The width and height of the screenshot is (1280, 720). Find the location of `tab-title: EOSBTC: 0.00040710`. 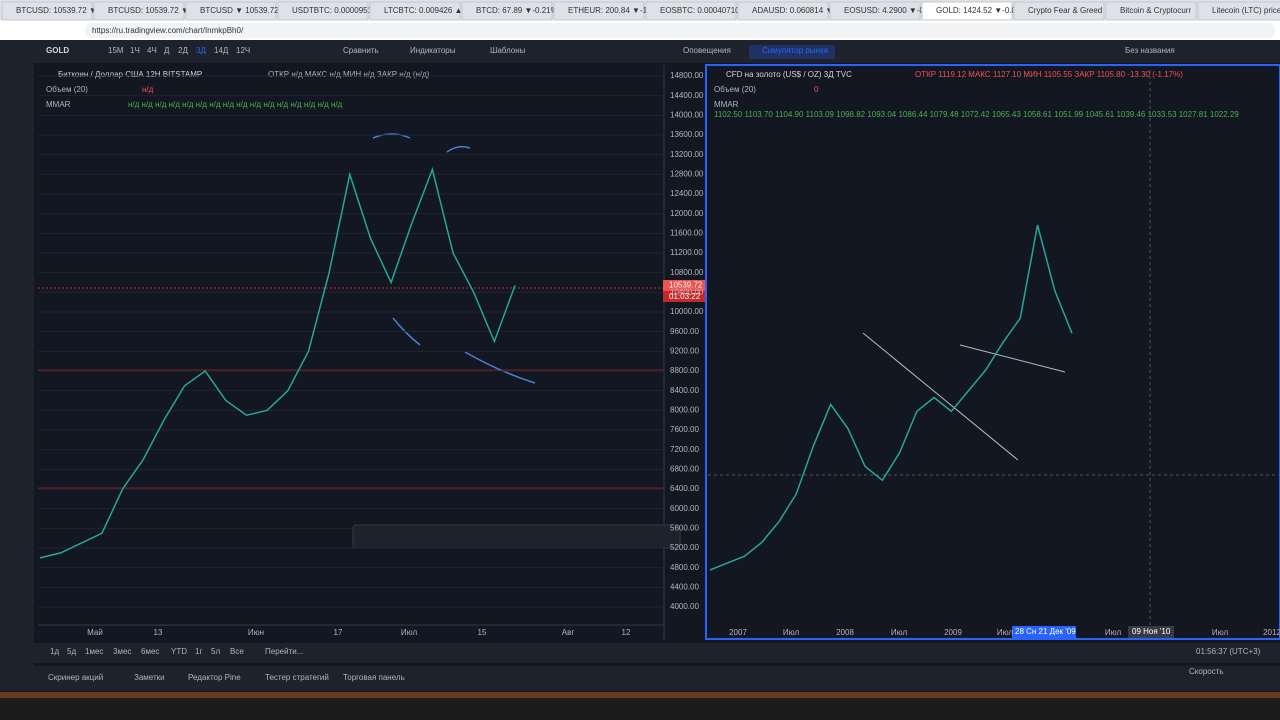

tab-title: EOSBTC: 0.00040710 is located at coordinates (700, 10).